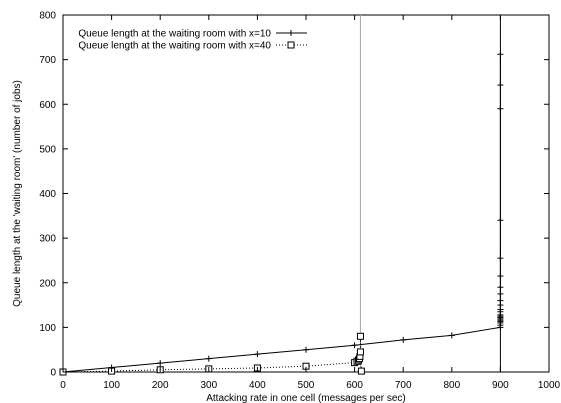 The width and height of the screenshot is (561, 403). Describe the element at coordinates (47, 283) in the screenshot. I see `y-tick-label: 200` at that location.